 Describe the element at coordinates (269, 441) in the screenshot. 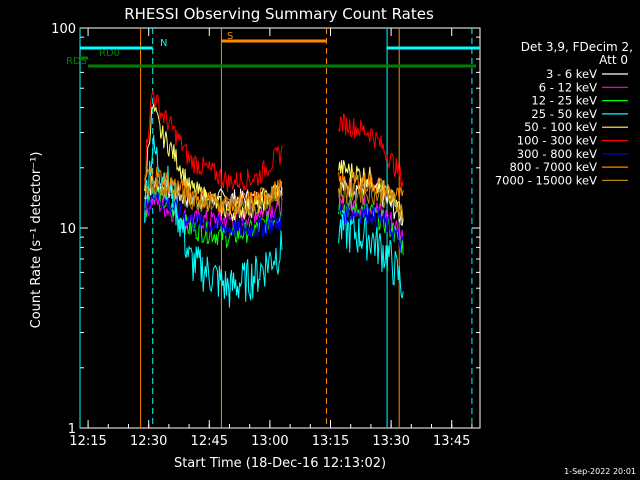

I see `x-tick-label: 13:00` at that location.